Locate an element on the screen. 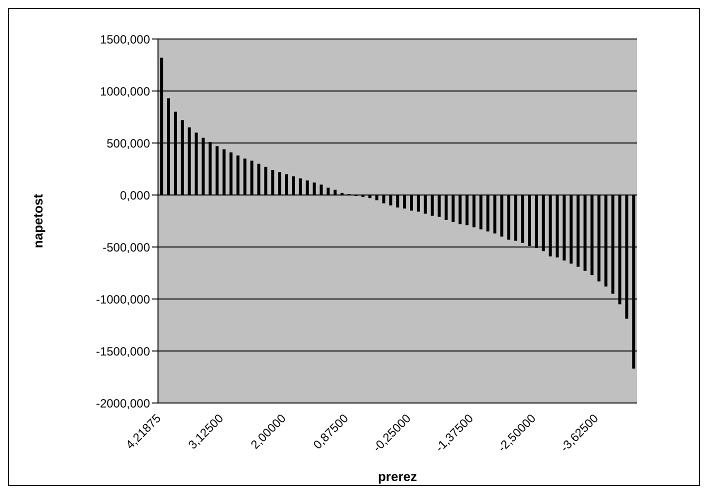 This screenshot has width=709, height=493. y-tick-label: -2000,000 is located at coordinates (123, 403).